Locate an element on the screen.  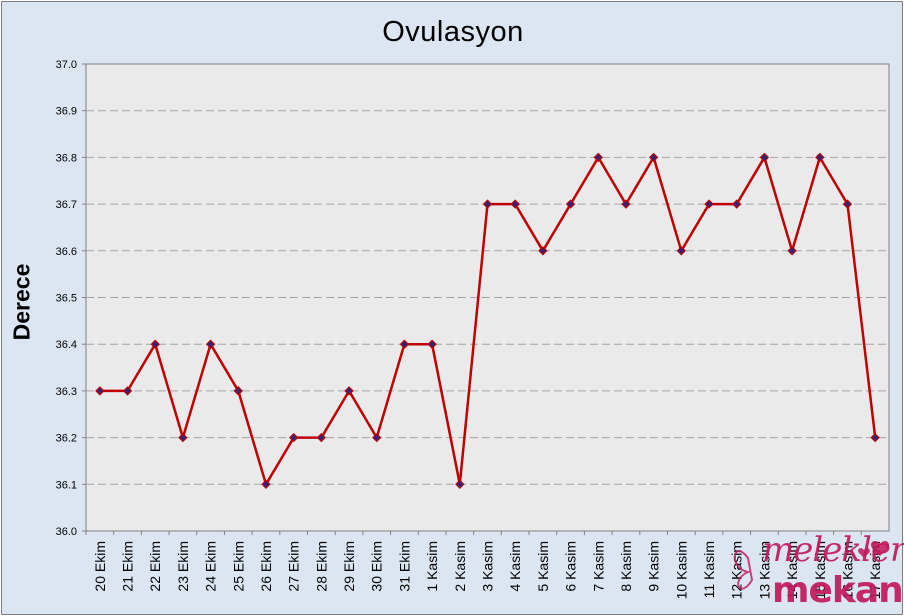
x-tick-label: 28 Ekim is located at coordinates (321, 566).